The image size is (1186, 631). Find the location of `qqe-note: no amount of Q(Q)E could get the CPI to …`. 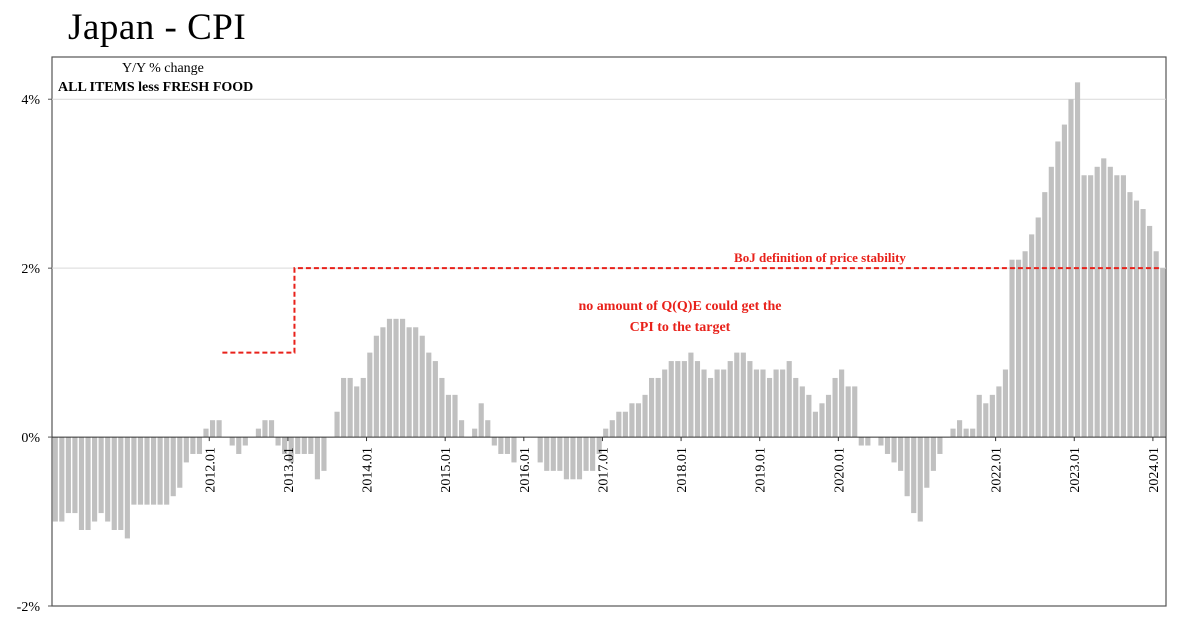

qqe-note: no amount of Q(Q)E could get the CPI to … is located at coordinates (680, 317).